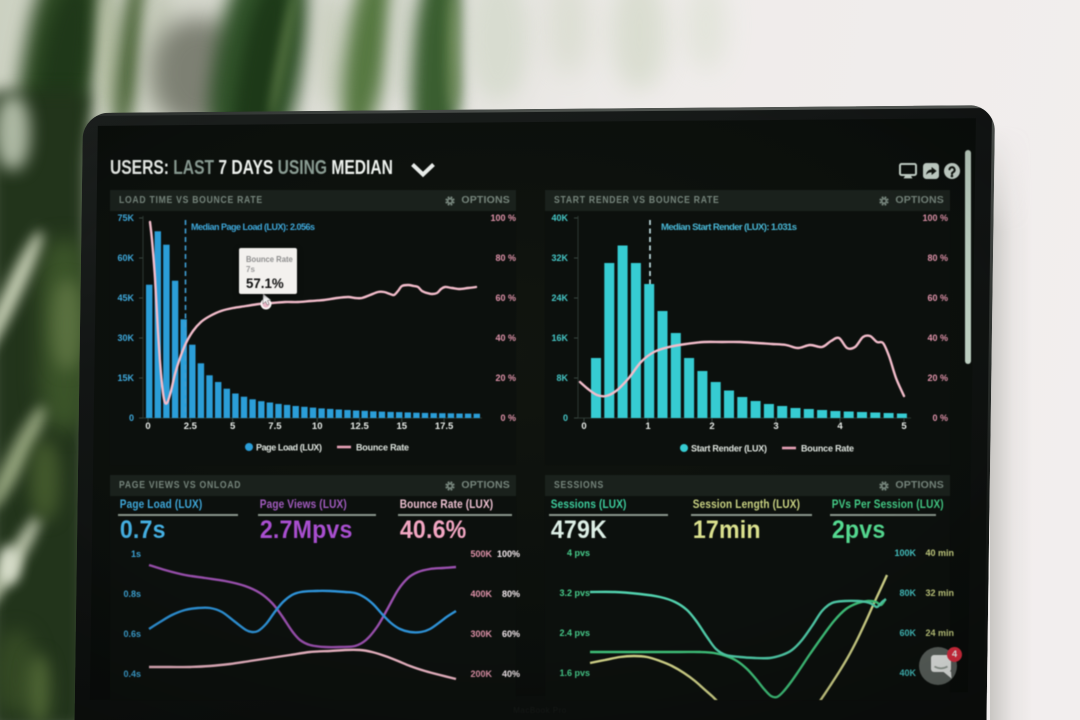 The height and width of the screenshot is (720, 1080). I want to click on svg-text: 100%, so click(508, 554).